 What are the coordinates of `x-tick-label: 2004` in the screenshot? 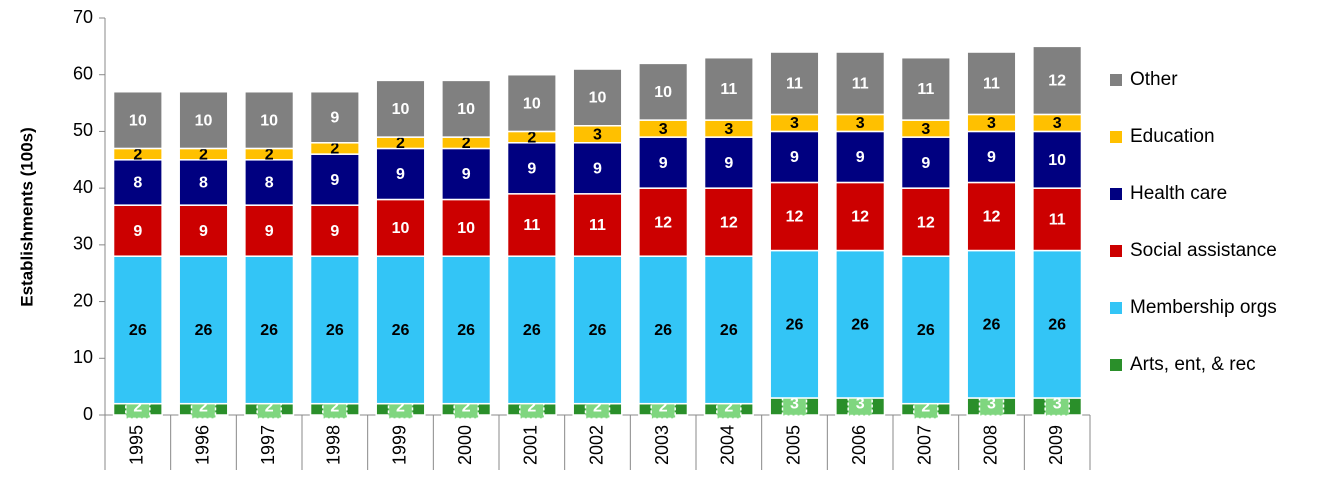 It's located at (728, 445).